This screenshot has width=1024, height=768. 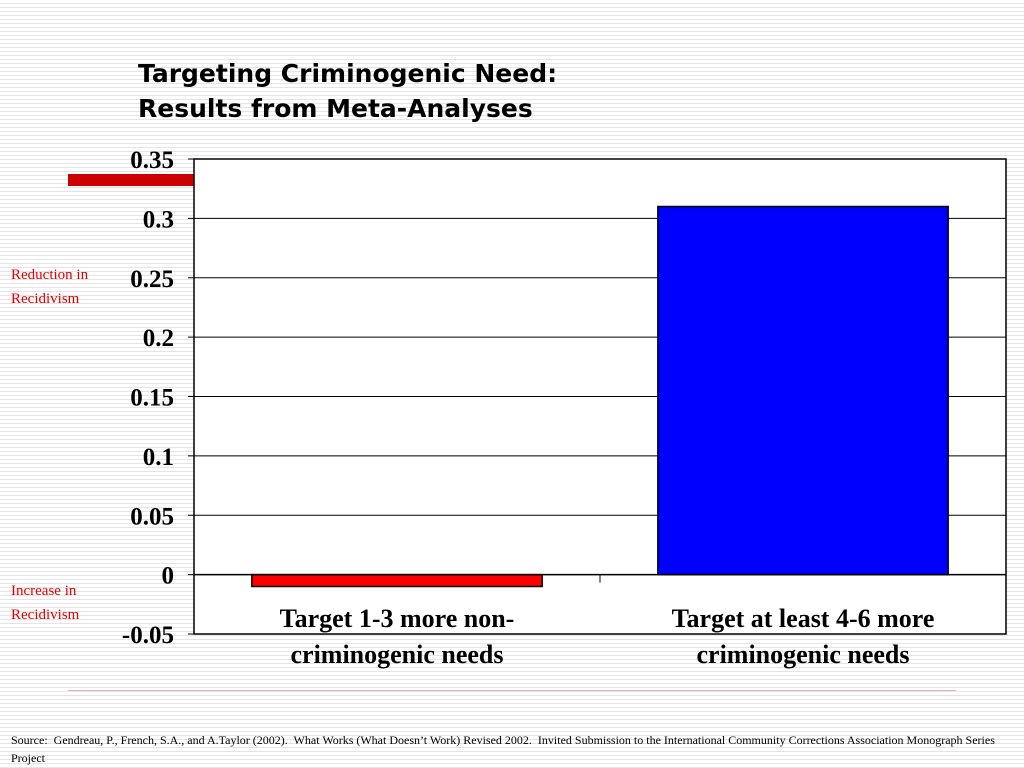 I want to click on x-tick-label-line: Target 1-3 more non-, so click(x=397, y=618).